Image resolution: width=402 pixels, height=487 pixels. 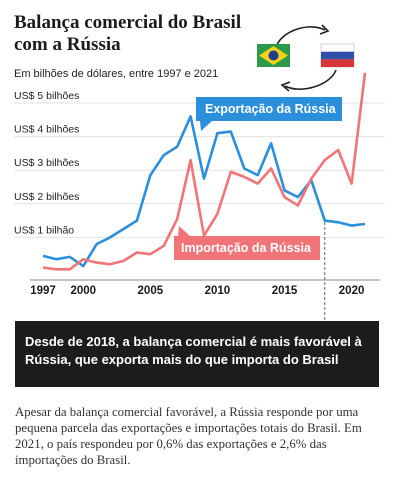 What do you see at coordinates (218, 291) in the screenshot?
I see `x-tick-label: 2010` at bounding box center [218, 291].